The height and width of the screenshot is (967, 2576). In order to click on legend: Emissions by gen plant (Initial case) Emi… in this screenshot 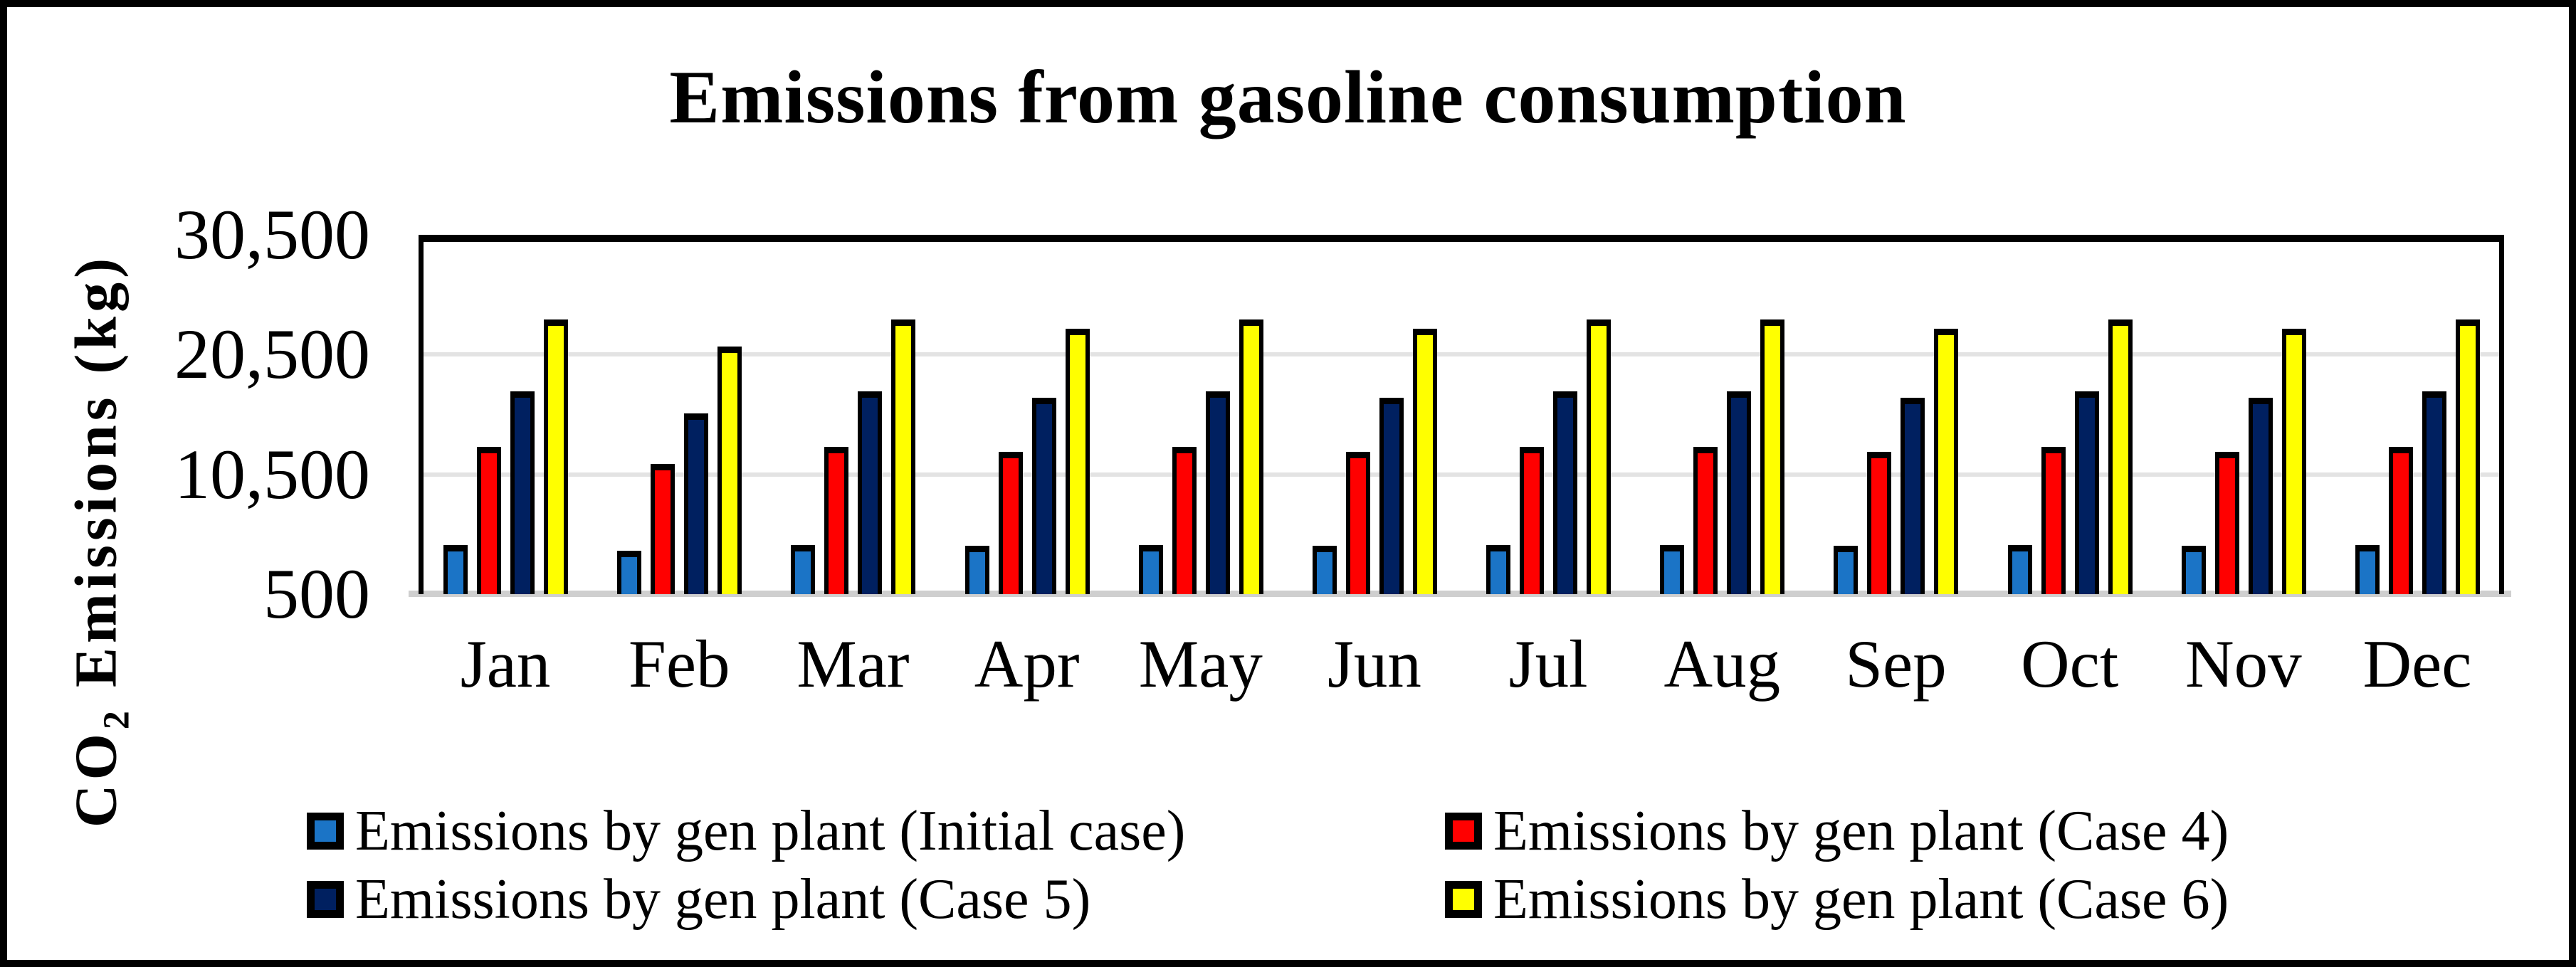, I will do `click(1268, 866)`.